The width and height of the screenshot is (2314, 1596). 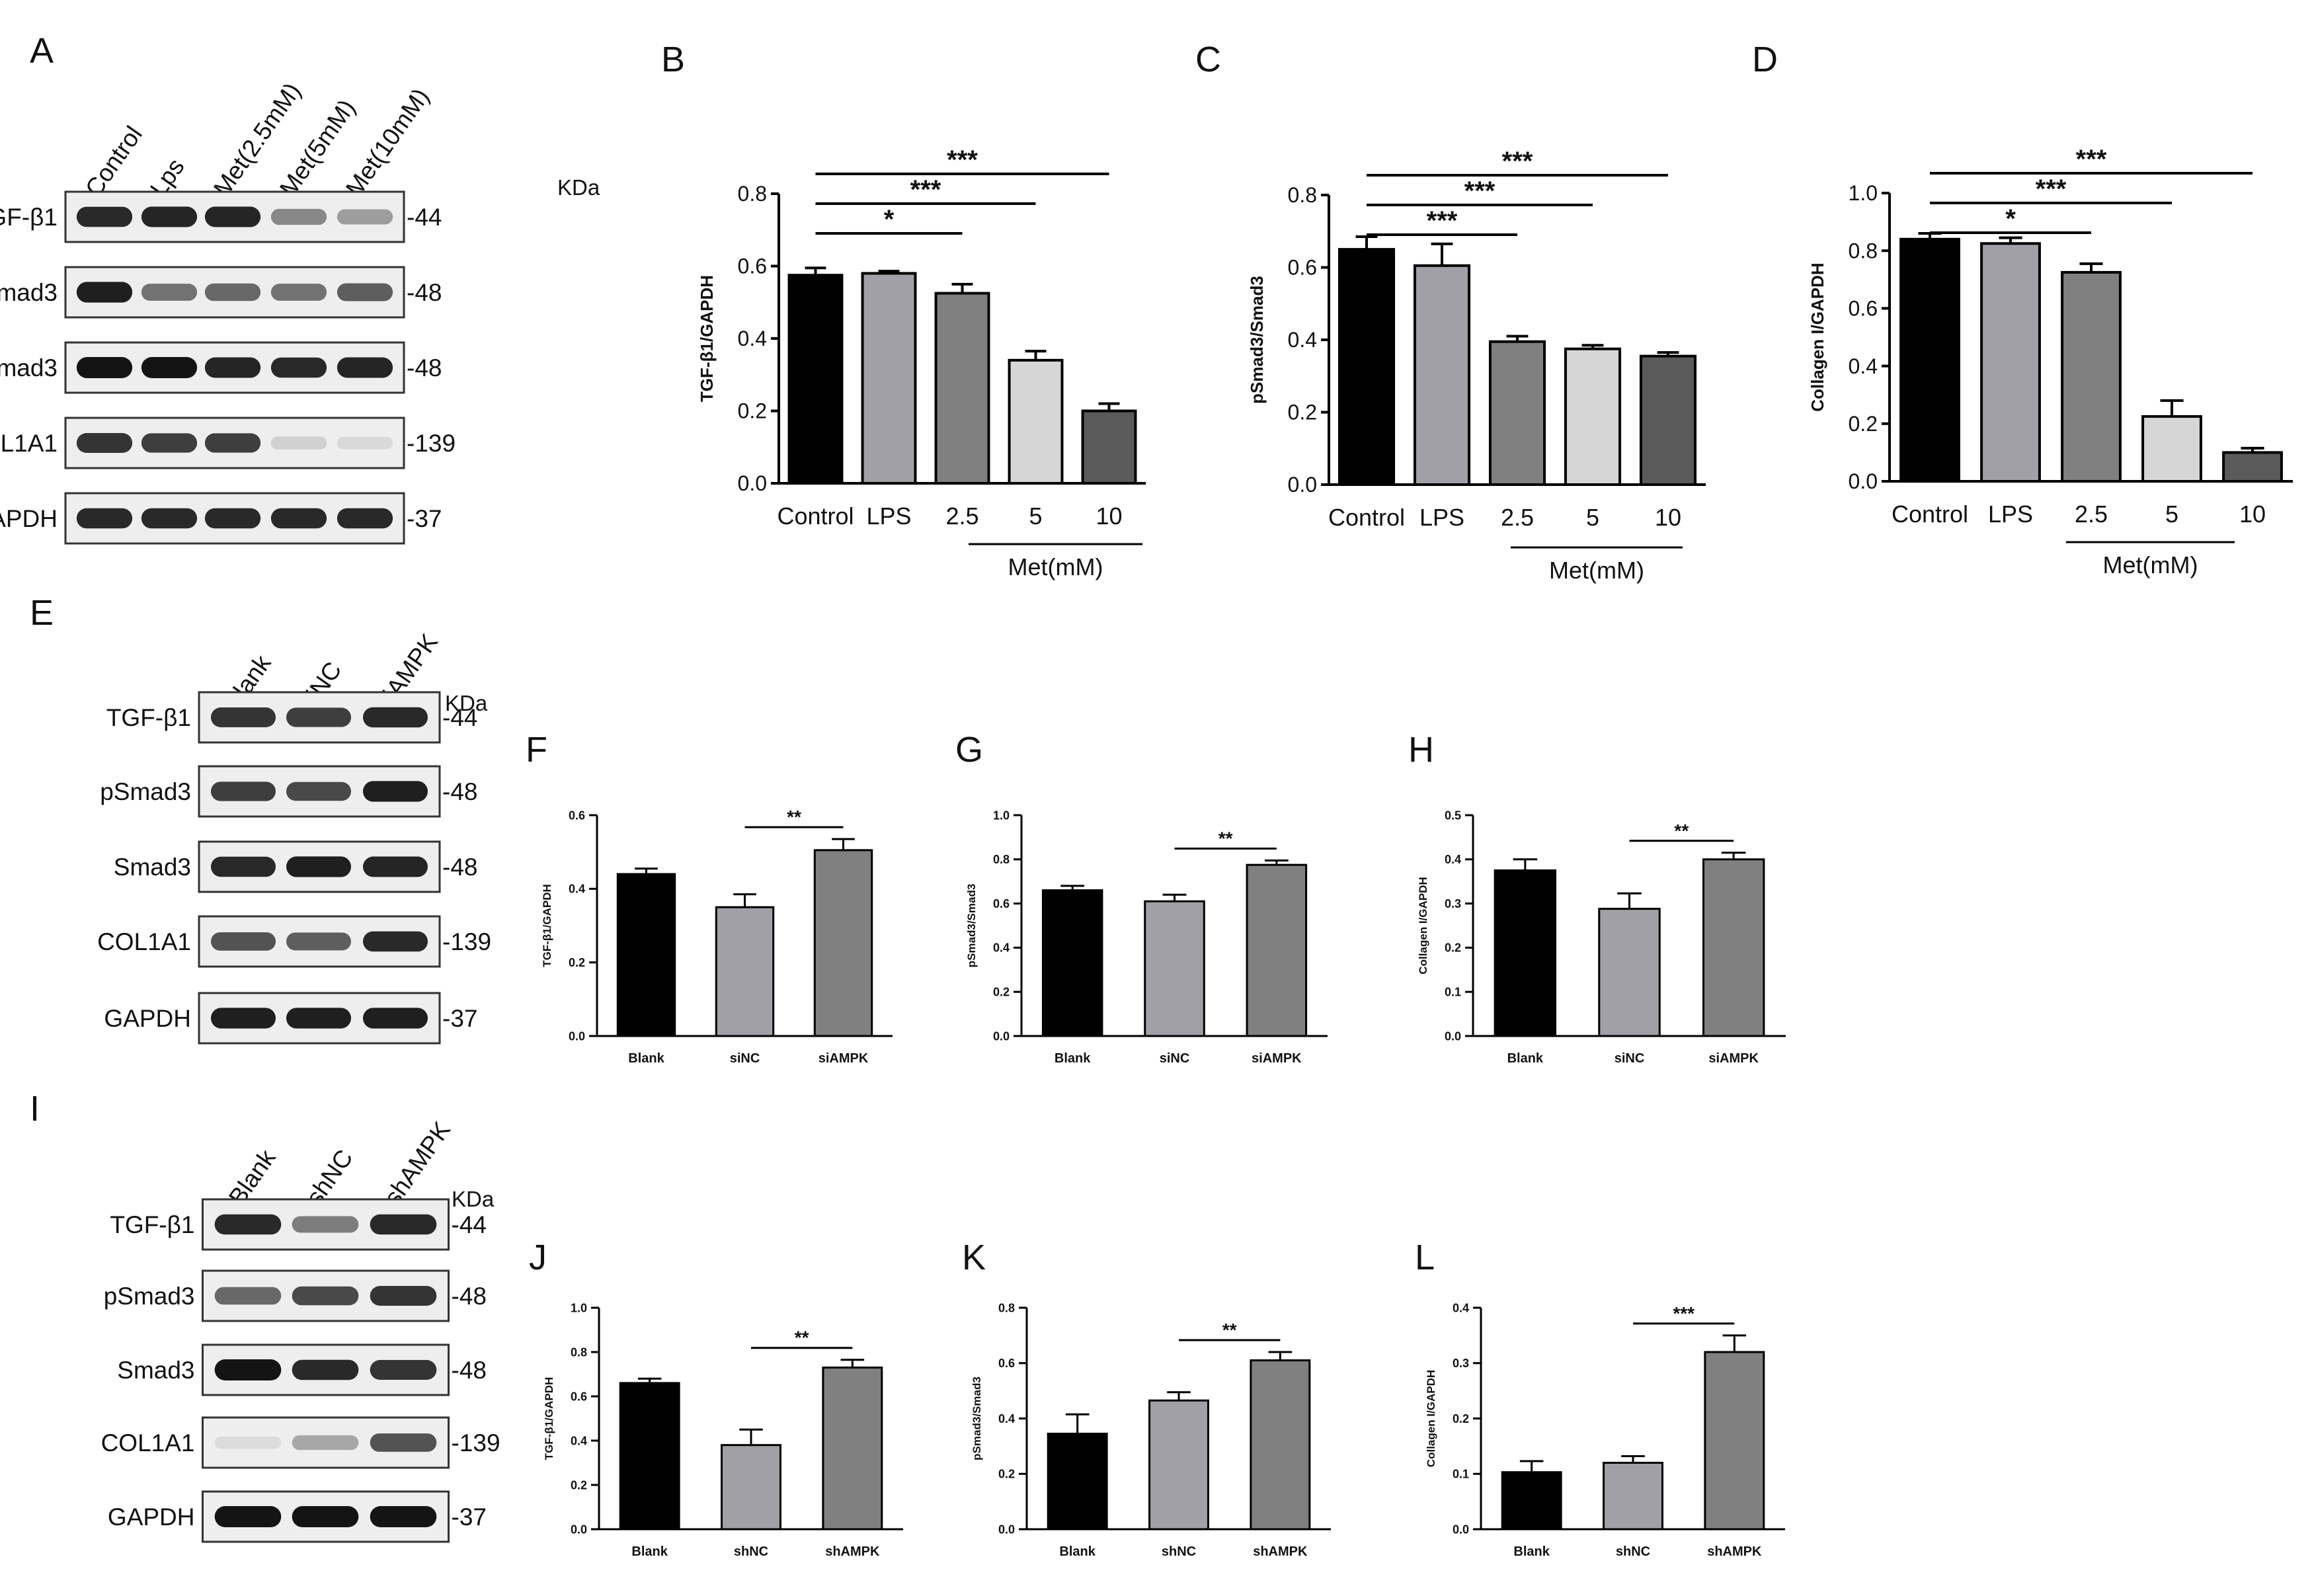 I want to click on blot-row: pSmad3 -48, so click(x=221, y=292).